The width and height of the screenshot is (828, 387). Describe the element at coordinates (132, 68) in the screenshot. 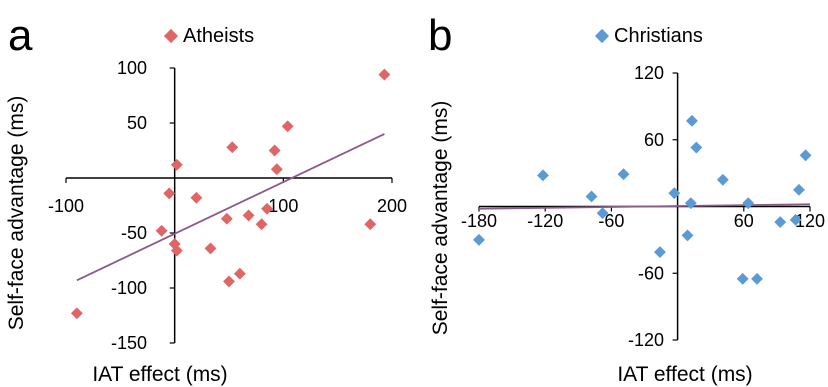

I see `panel-a-y-tick-label: 100` at that location.